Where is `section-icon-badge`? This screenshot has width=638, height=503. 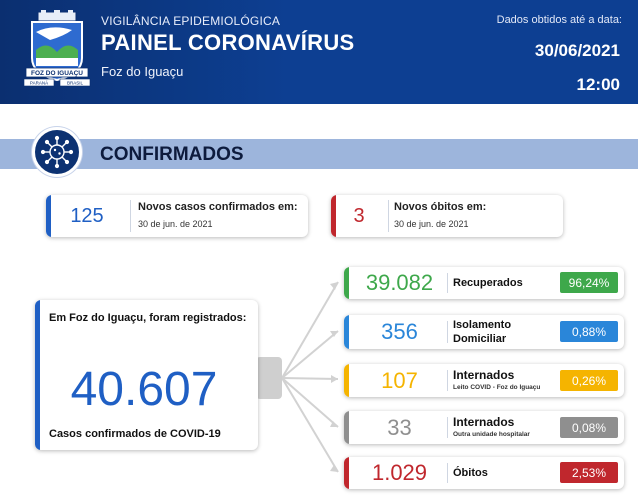 section-icon-badge is located at coordinates (57, 152).